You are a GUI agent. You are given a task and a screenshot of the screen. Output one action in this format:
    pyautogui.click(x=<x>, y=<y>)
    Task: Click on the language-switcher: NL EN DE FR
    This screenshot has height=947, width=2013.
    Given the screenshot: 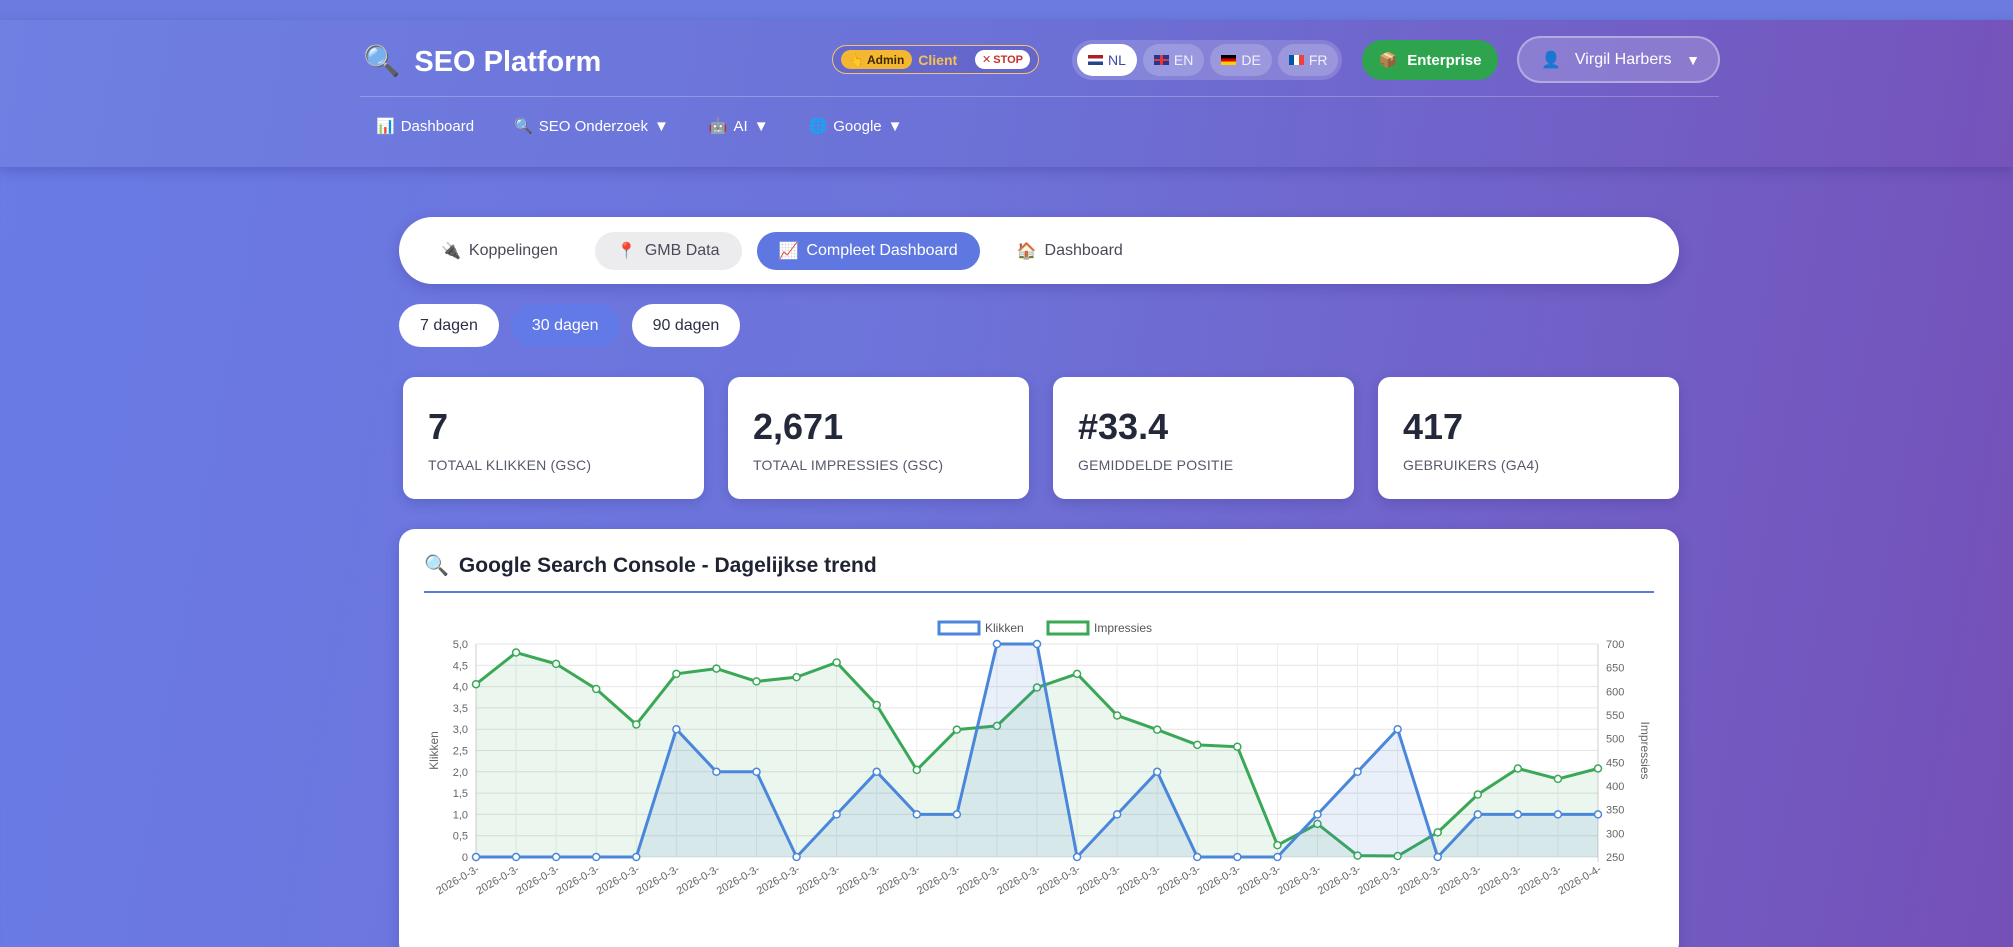 What is the action you would take?
    pyautogui.click(x=1207, y=60)
    